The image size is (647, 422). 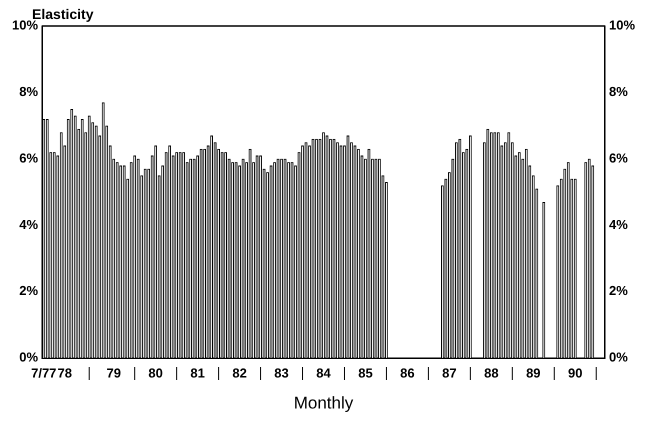 I want to click on x-tick-label: 87, so click(x=449, y=372).